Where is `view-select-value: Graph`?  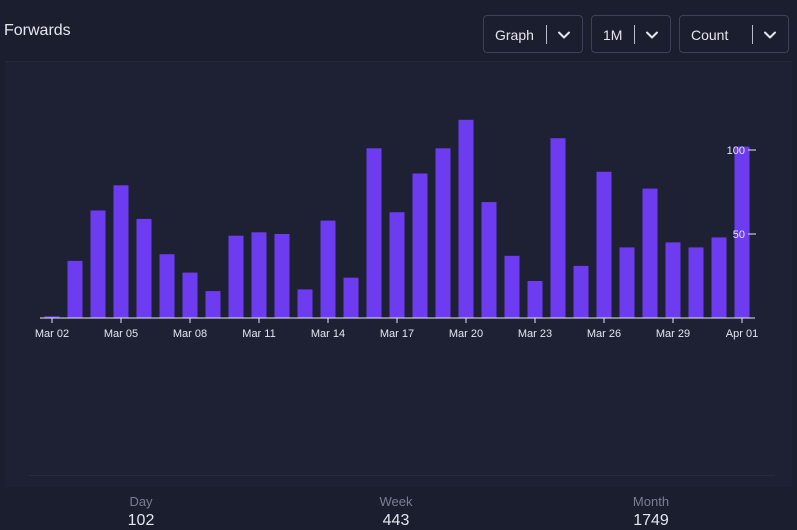 view-select-value: Graph is located at coordinates (514, 35).